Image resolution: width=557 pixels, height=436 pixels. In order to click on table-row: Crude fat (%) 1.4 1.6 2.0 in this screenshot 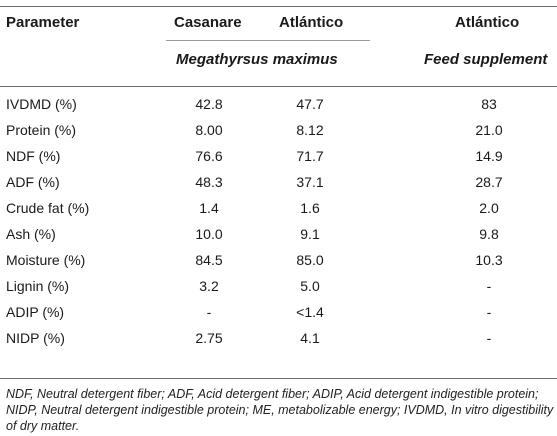, I will do `click(278, 208)`.